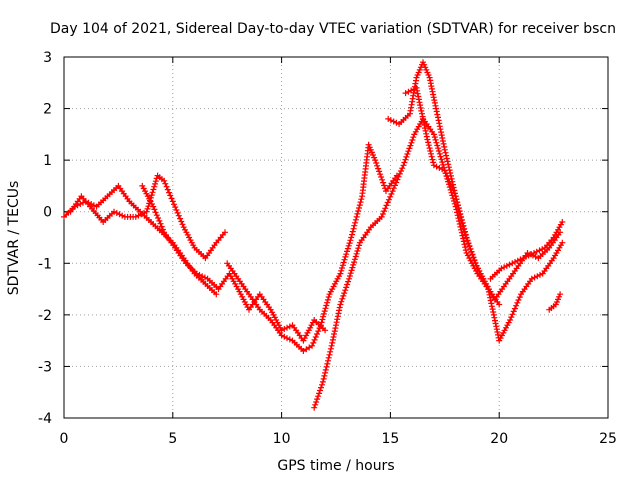 This screenshot has width=640, height=480. What do you see at coordinates (45, 316) in the screenshot?
I see `y-tick-label: -2` at bounding box center [45, 316].